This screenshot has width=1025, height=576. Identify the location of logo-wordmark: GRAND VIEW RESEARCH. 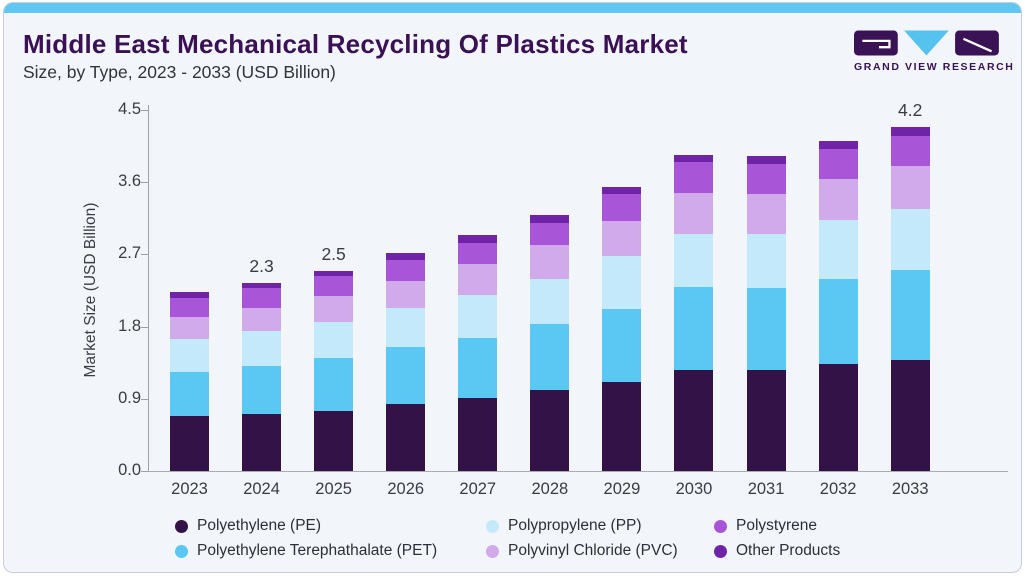
(934, 67).